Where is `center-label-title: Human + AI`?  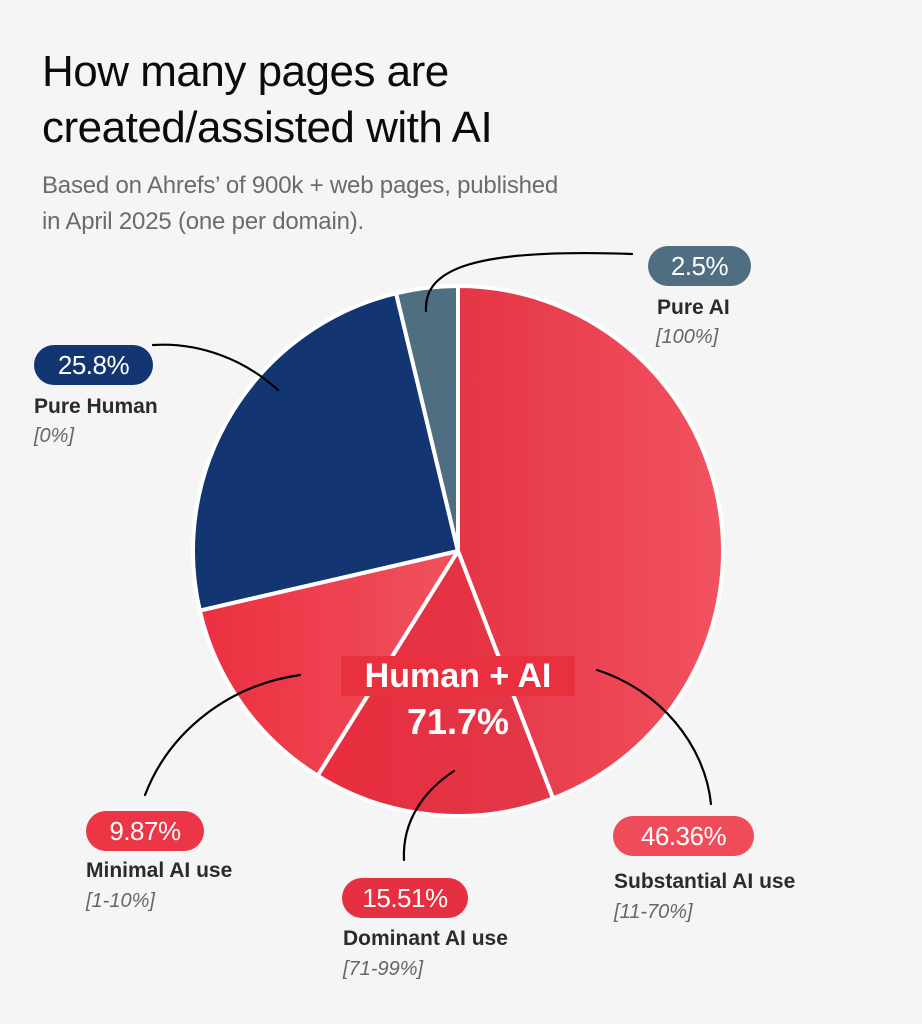
center-label-title: Human + AI is located at coordinates (458, 676).